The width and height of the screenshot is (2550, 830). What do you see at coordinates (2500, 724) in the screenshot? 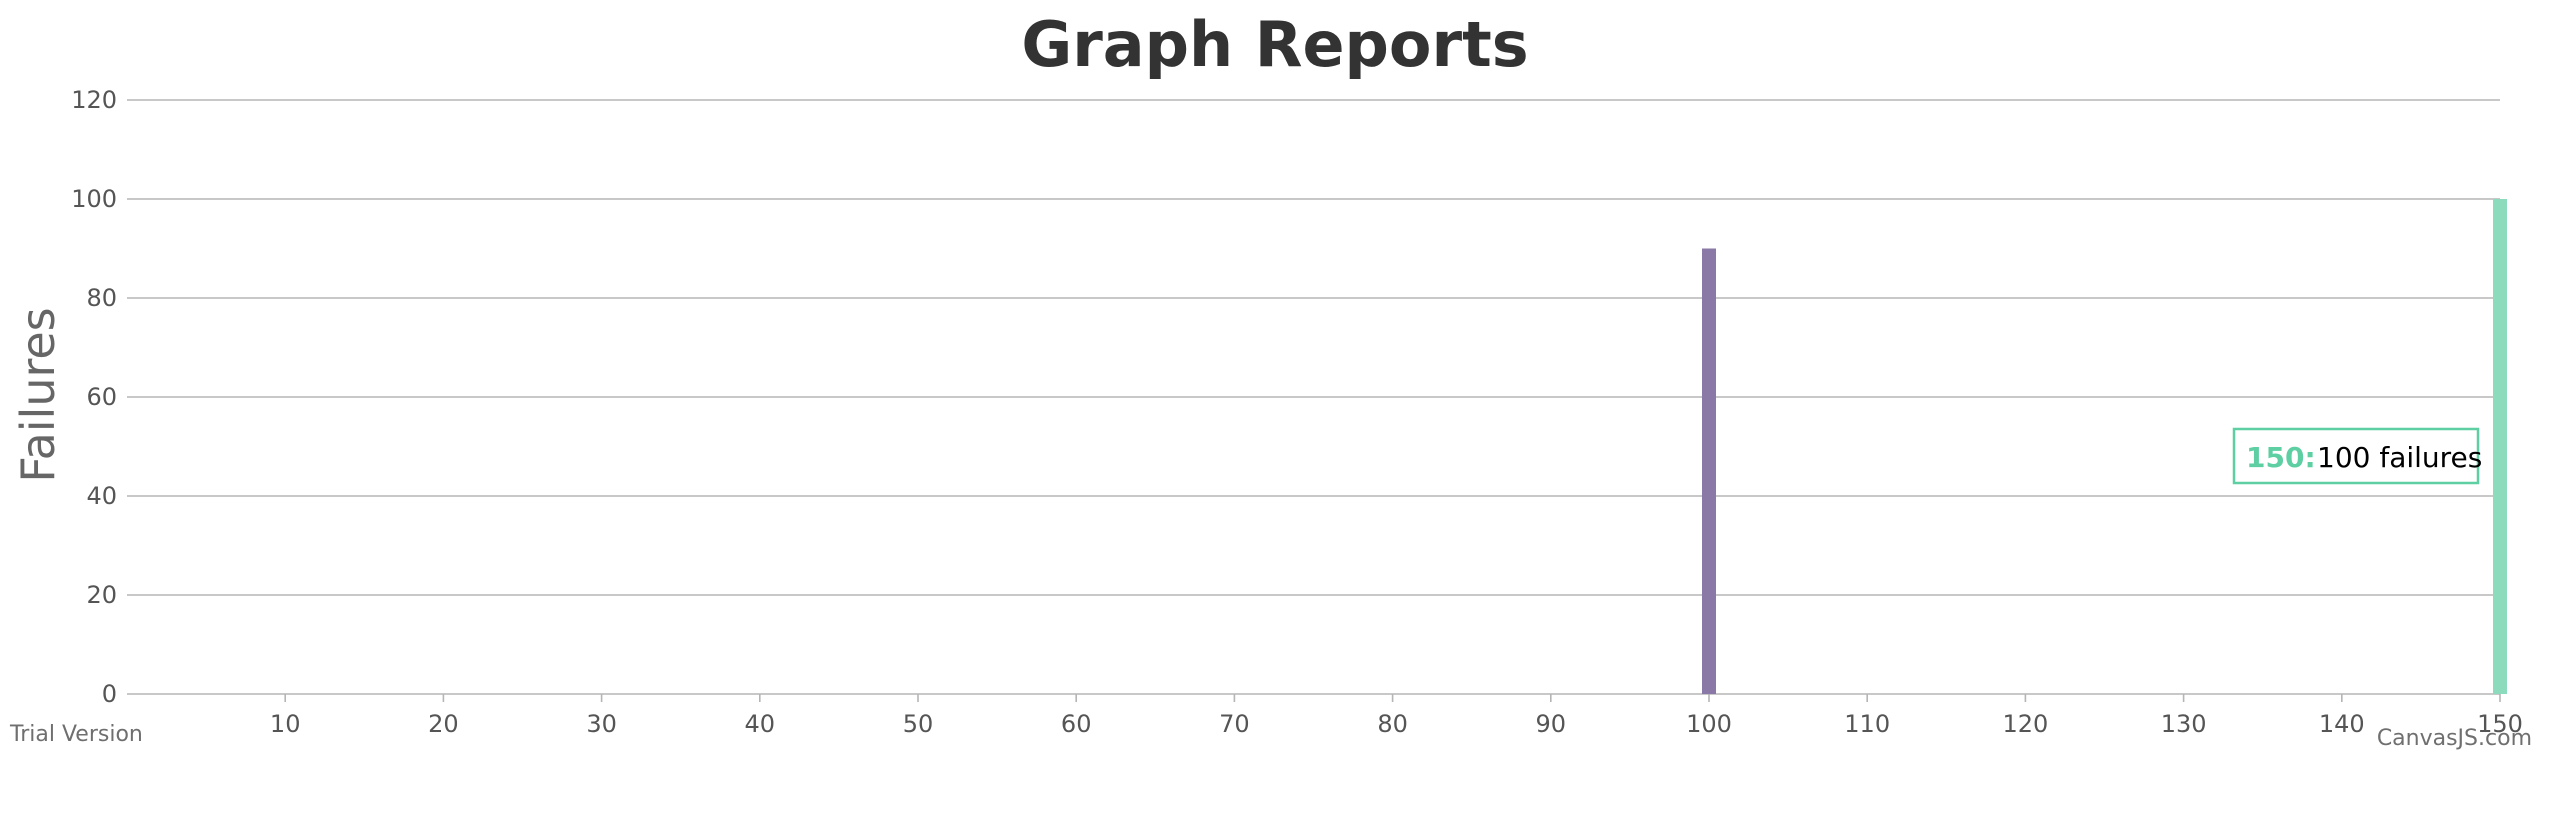
I see `x-tick-label-14: 150` at bounding box center [2500, 724].